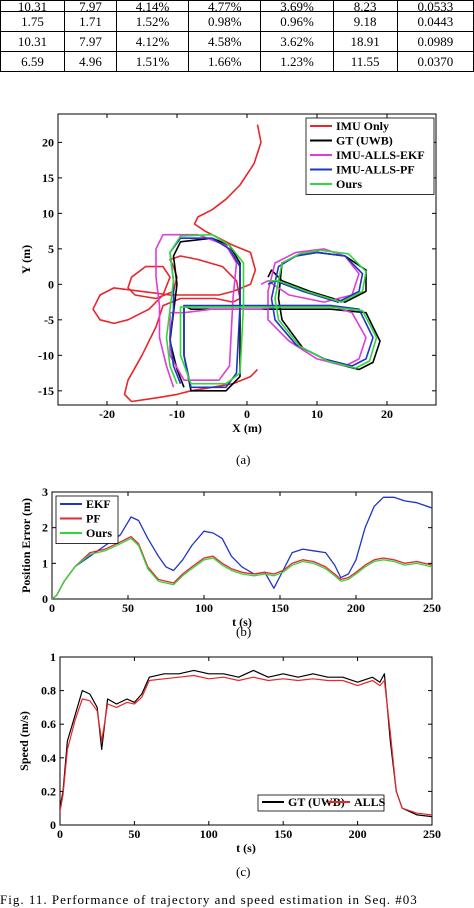  I want to click on y-tick-label: 0.2, so click(48, 791).